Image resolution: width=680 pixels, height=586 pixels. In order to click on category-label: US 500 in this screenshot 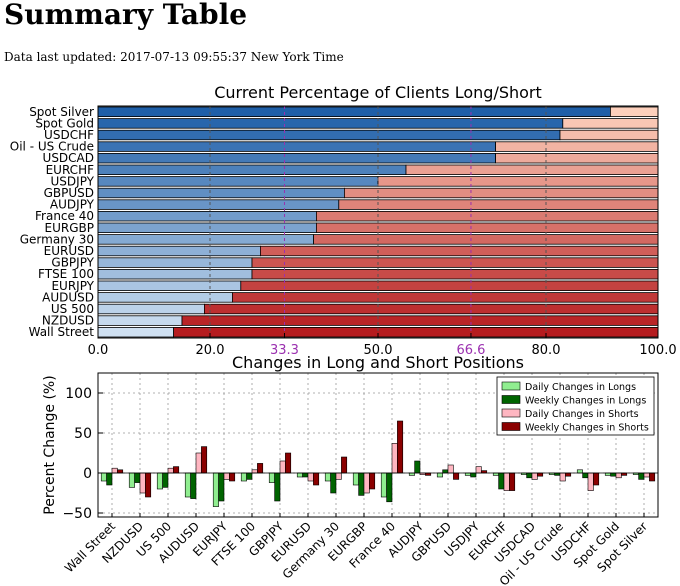, I will do `click(72, 309)`.